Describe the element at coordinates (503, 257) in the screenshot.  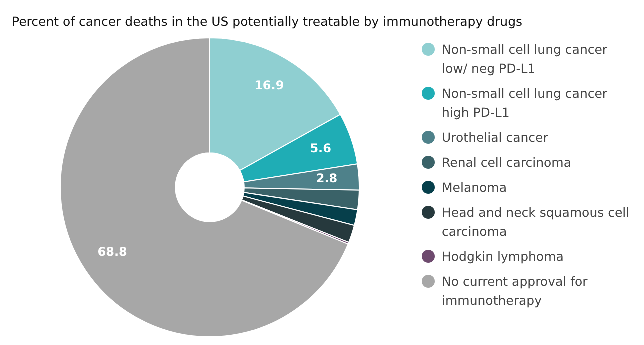
I see `legend-label: Hodgkin lymphoma` at that location.